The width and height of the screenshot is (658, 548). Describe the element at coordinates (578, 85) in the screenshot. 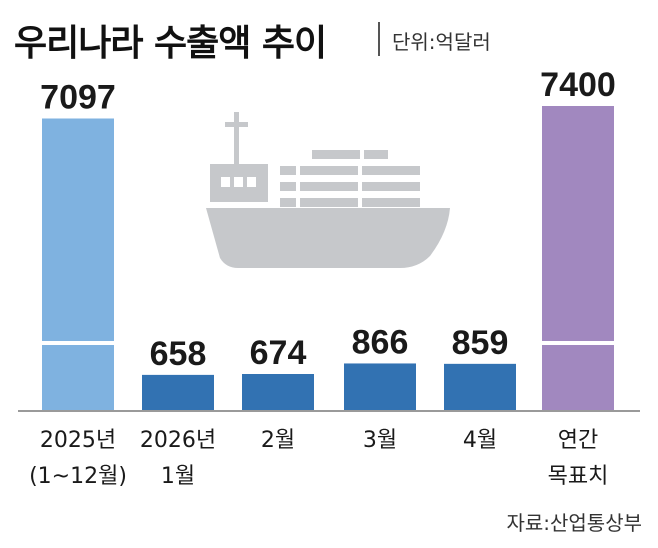

I see `value-label: 7400` at that location.